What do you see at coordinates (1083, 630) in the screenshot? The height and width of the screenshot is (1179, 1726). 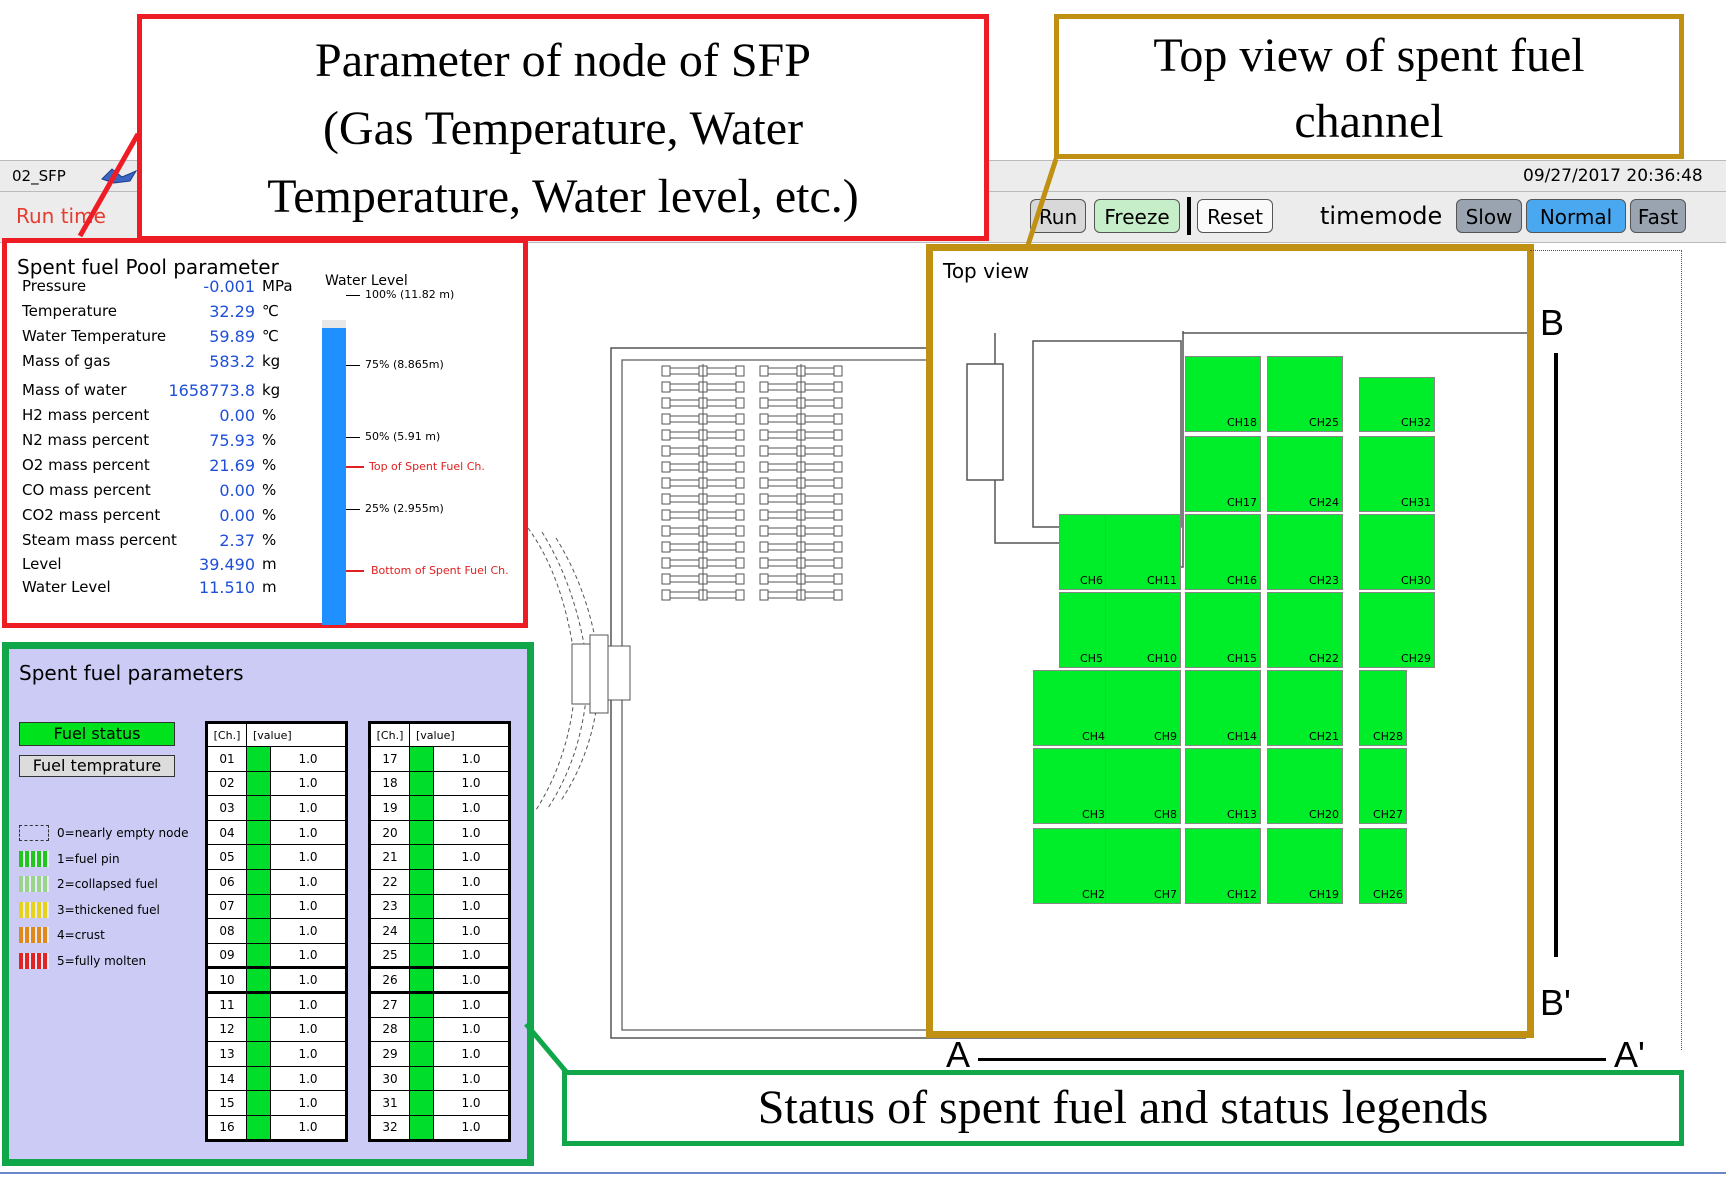 I see `fuel-channel-ch5: CH5` at bounding box center [1083, 630].